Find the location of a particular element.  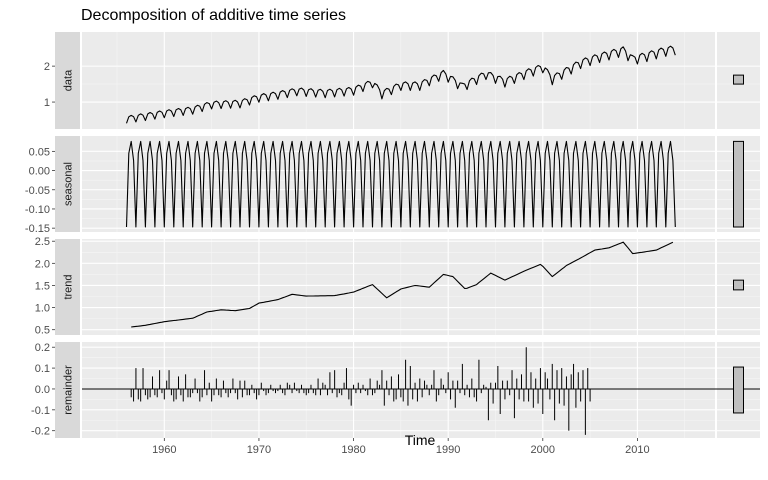

y-tick-label: 1.5 is located at coordinates (42, 286).